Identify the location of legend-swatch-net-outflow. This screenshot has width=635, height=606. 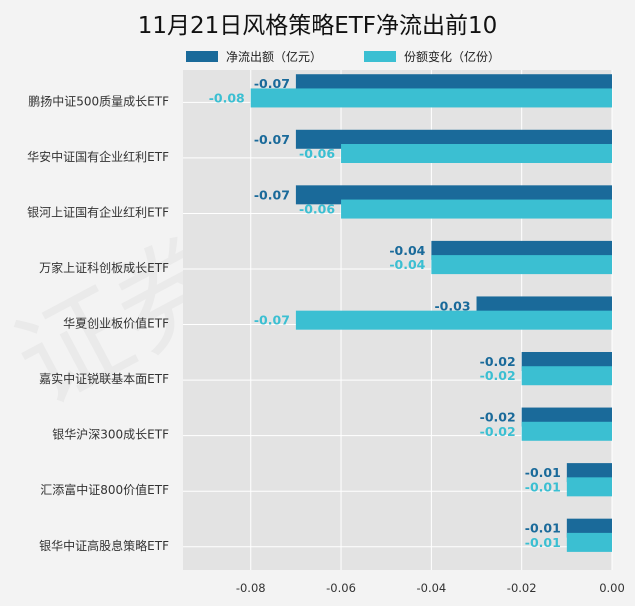
(202, 56).